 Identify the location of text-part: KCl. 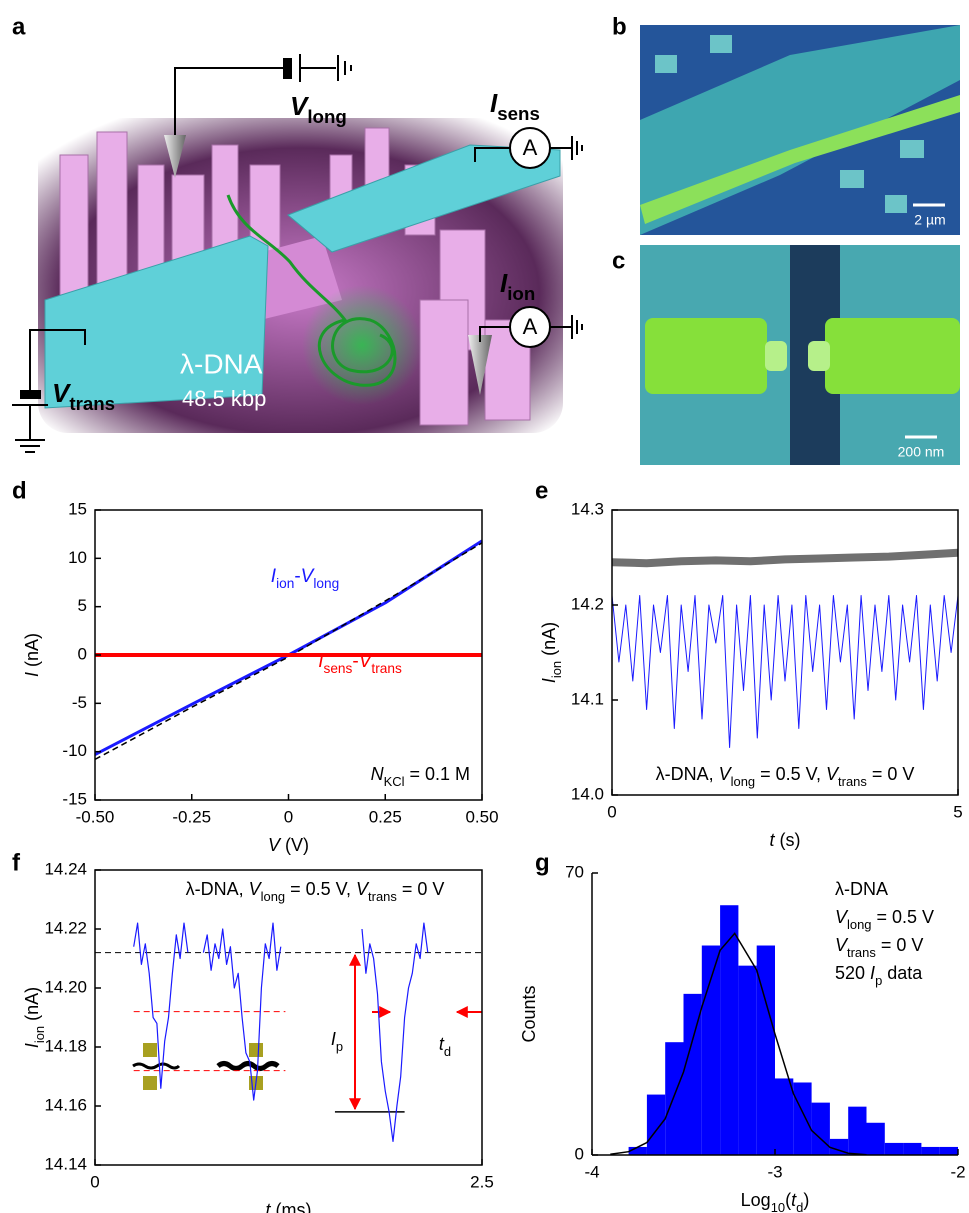
(394, 781).